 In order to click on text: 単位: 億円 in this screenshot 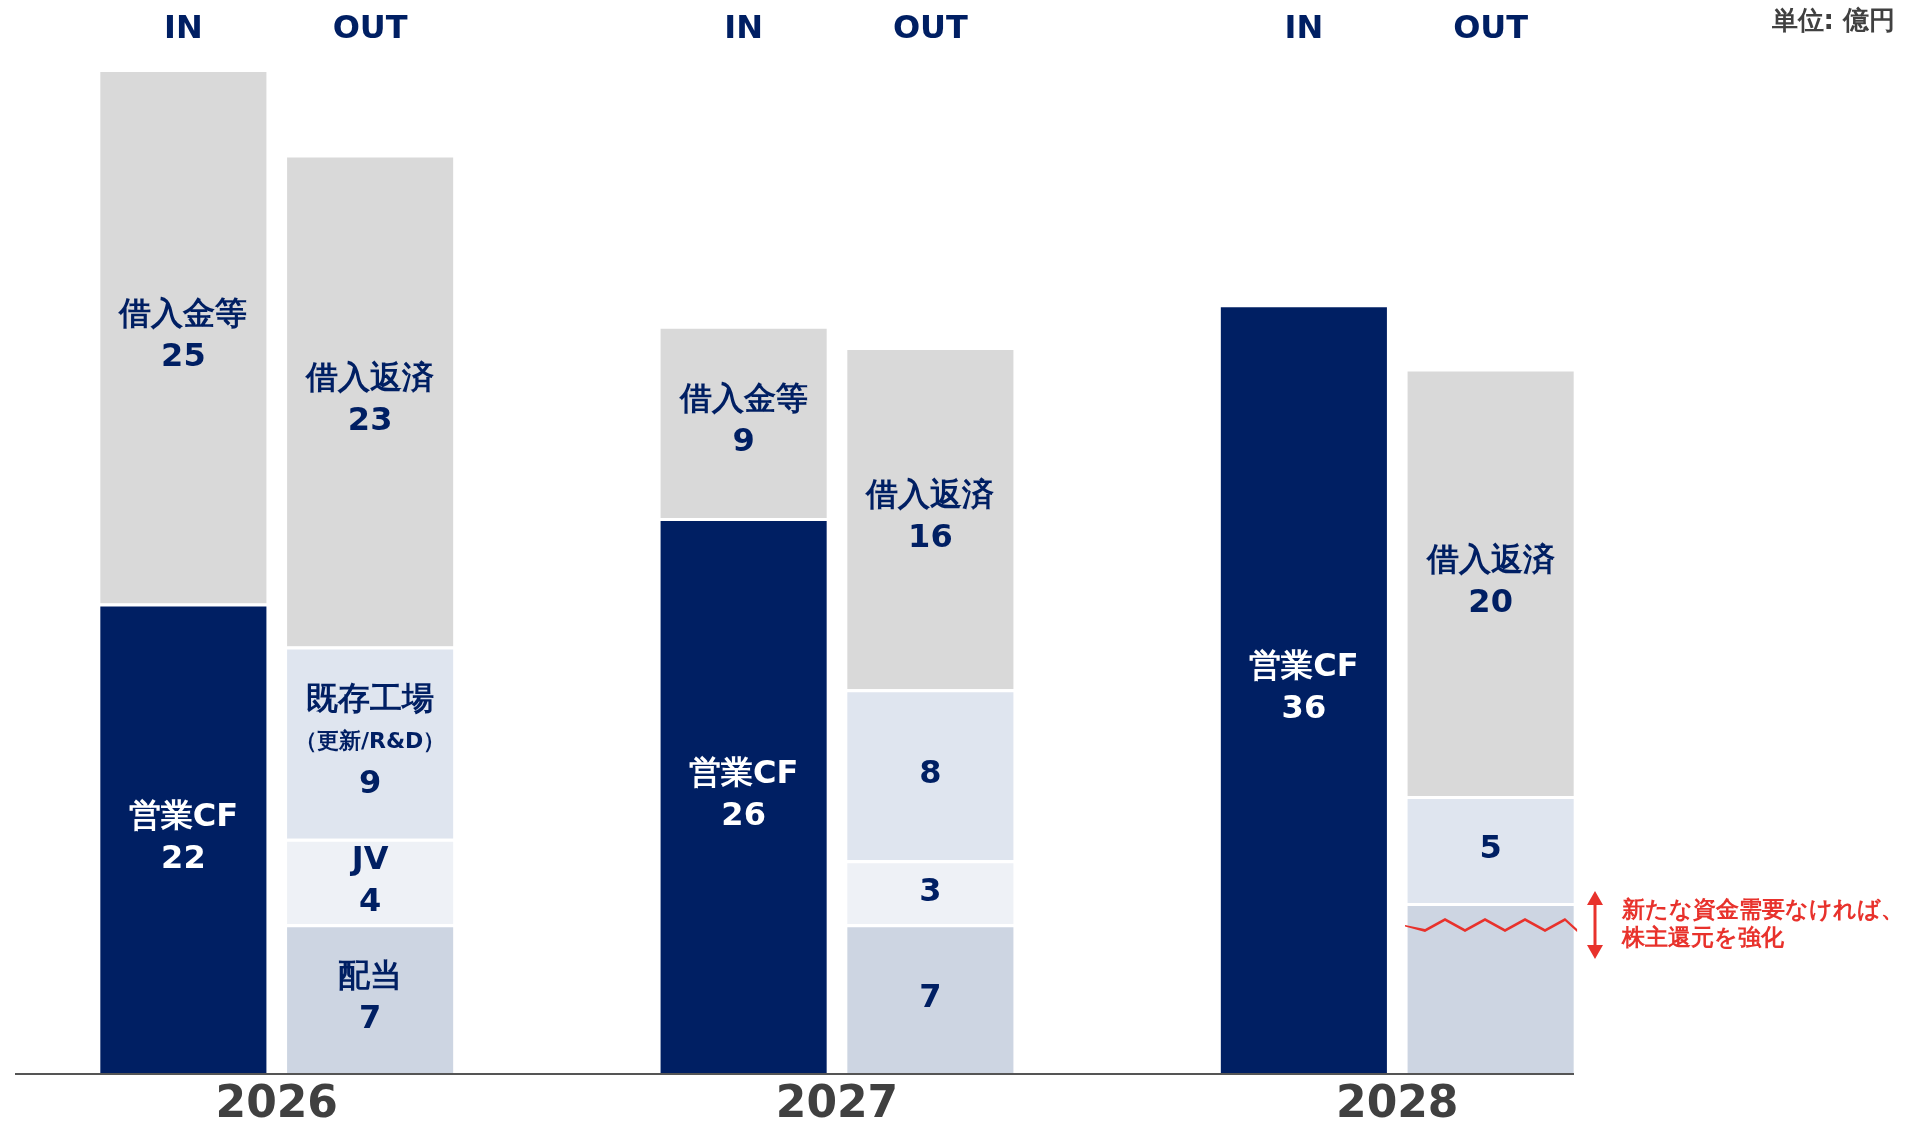, I will do `click(1832, 19)`.